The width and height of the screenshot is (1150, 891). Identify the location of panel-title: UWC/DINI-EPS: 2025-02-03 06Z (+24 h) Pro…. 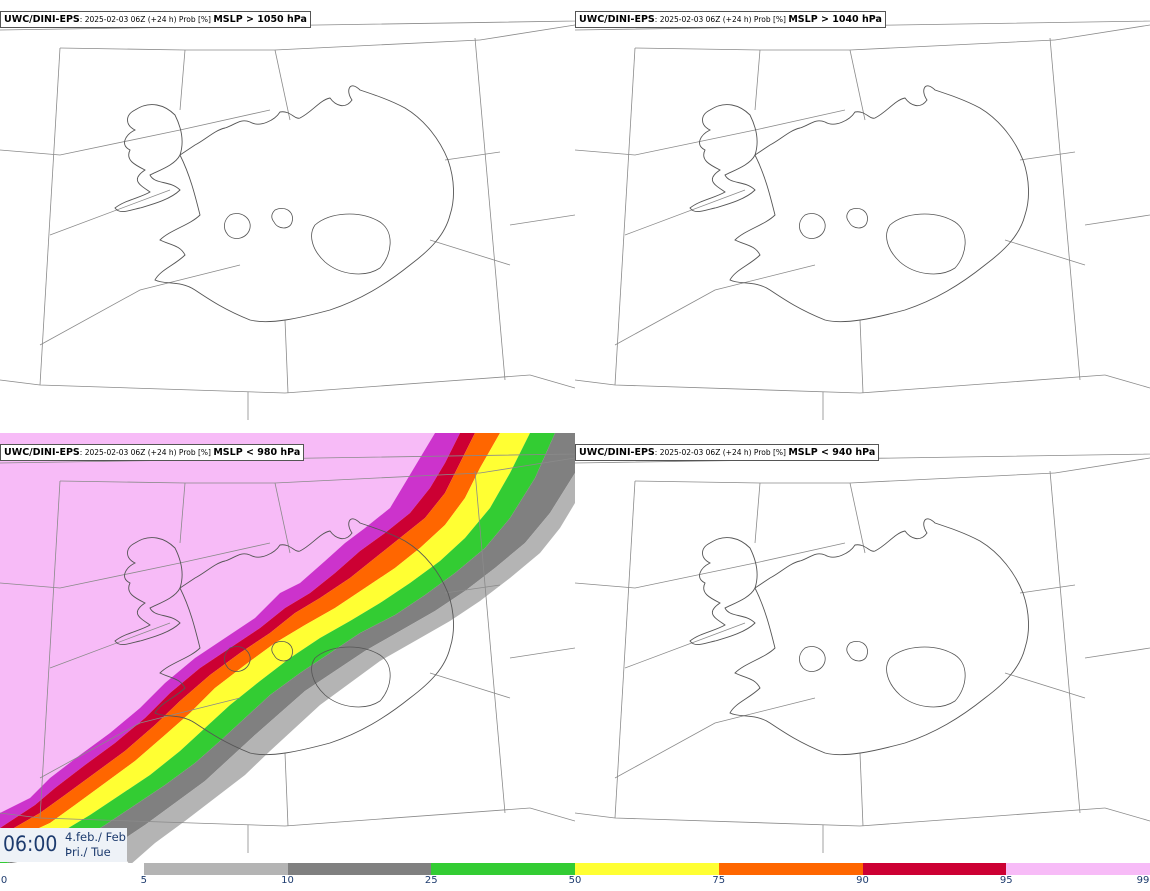
(727, 452).